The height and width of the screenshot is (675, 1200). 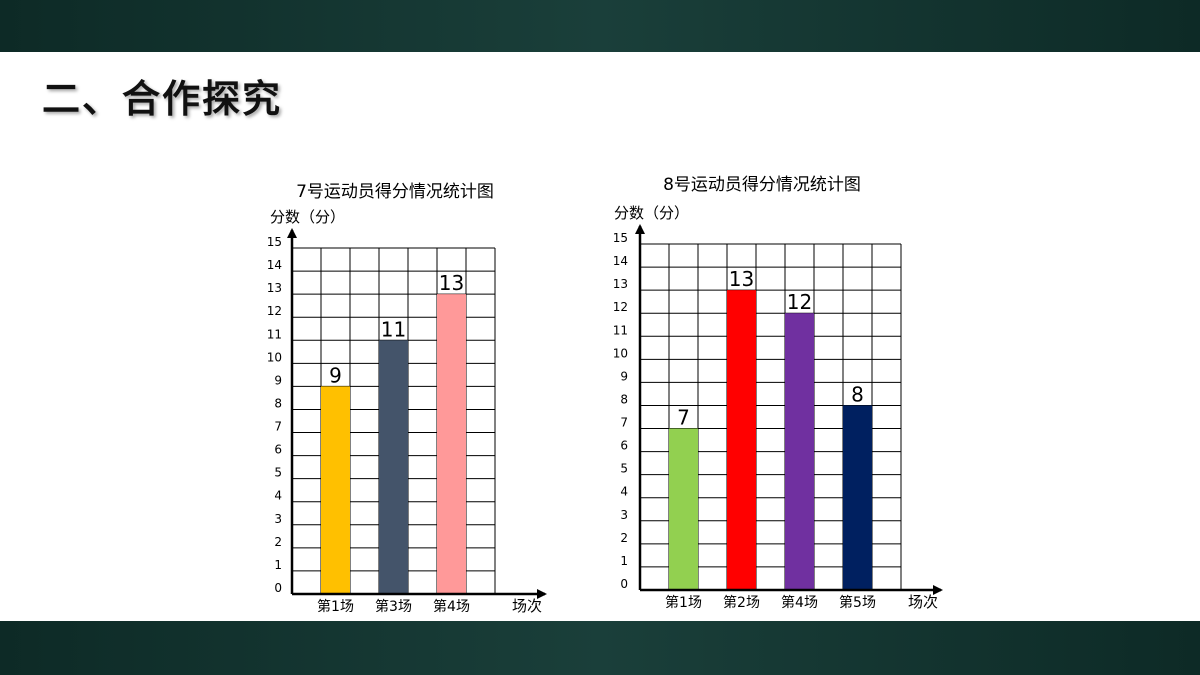 I want to click on x-tick-label: 第5场, so click(x=857, y=602).